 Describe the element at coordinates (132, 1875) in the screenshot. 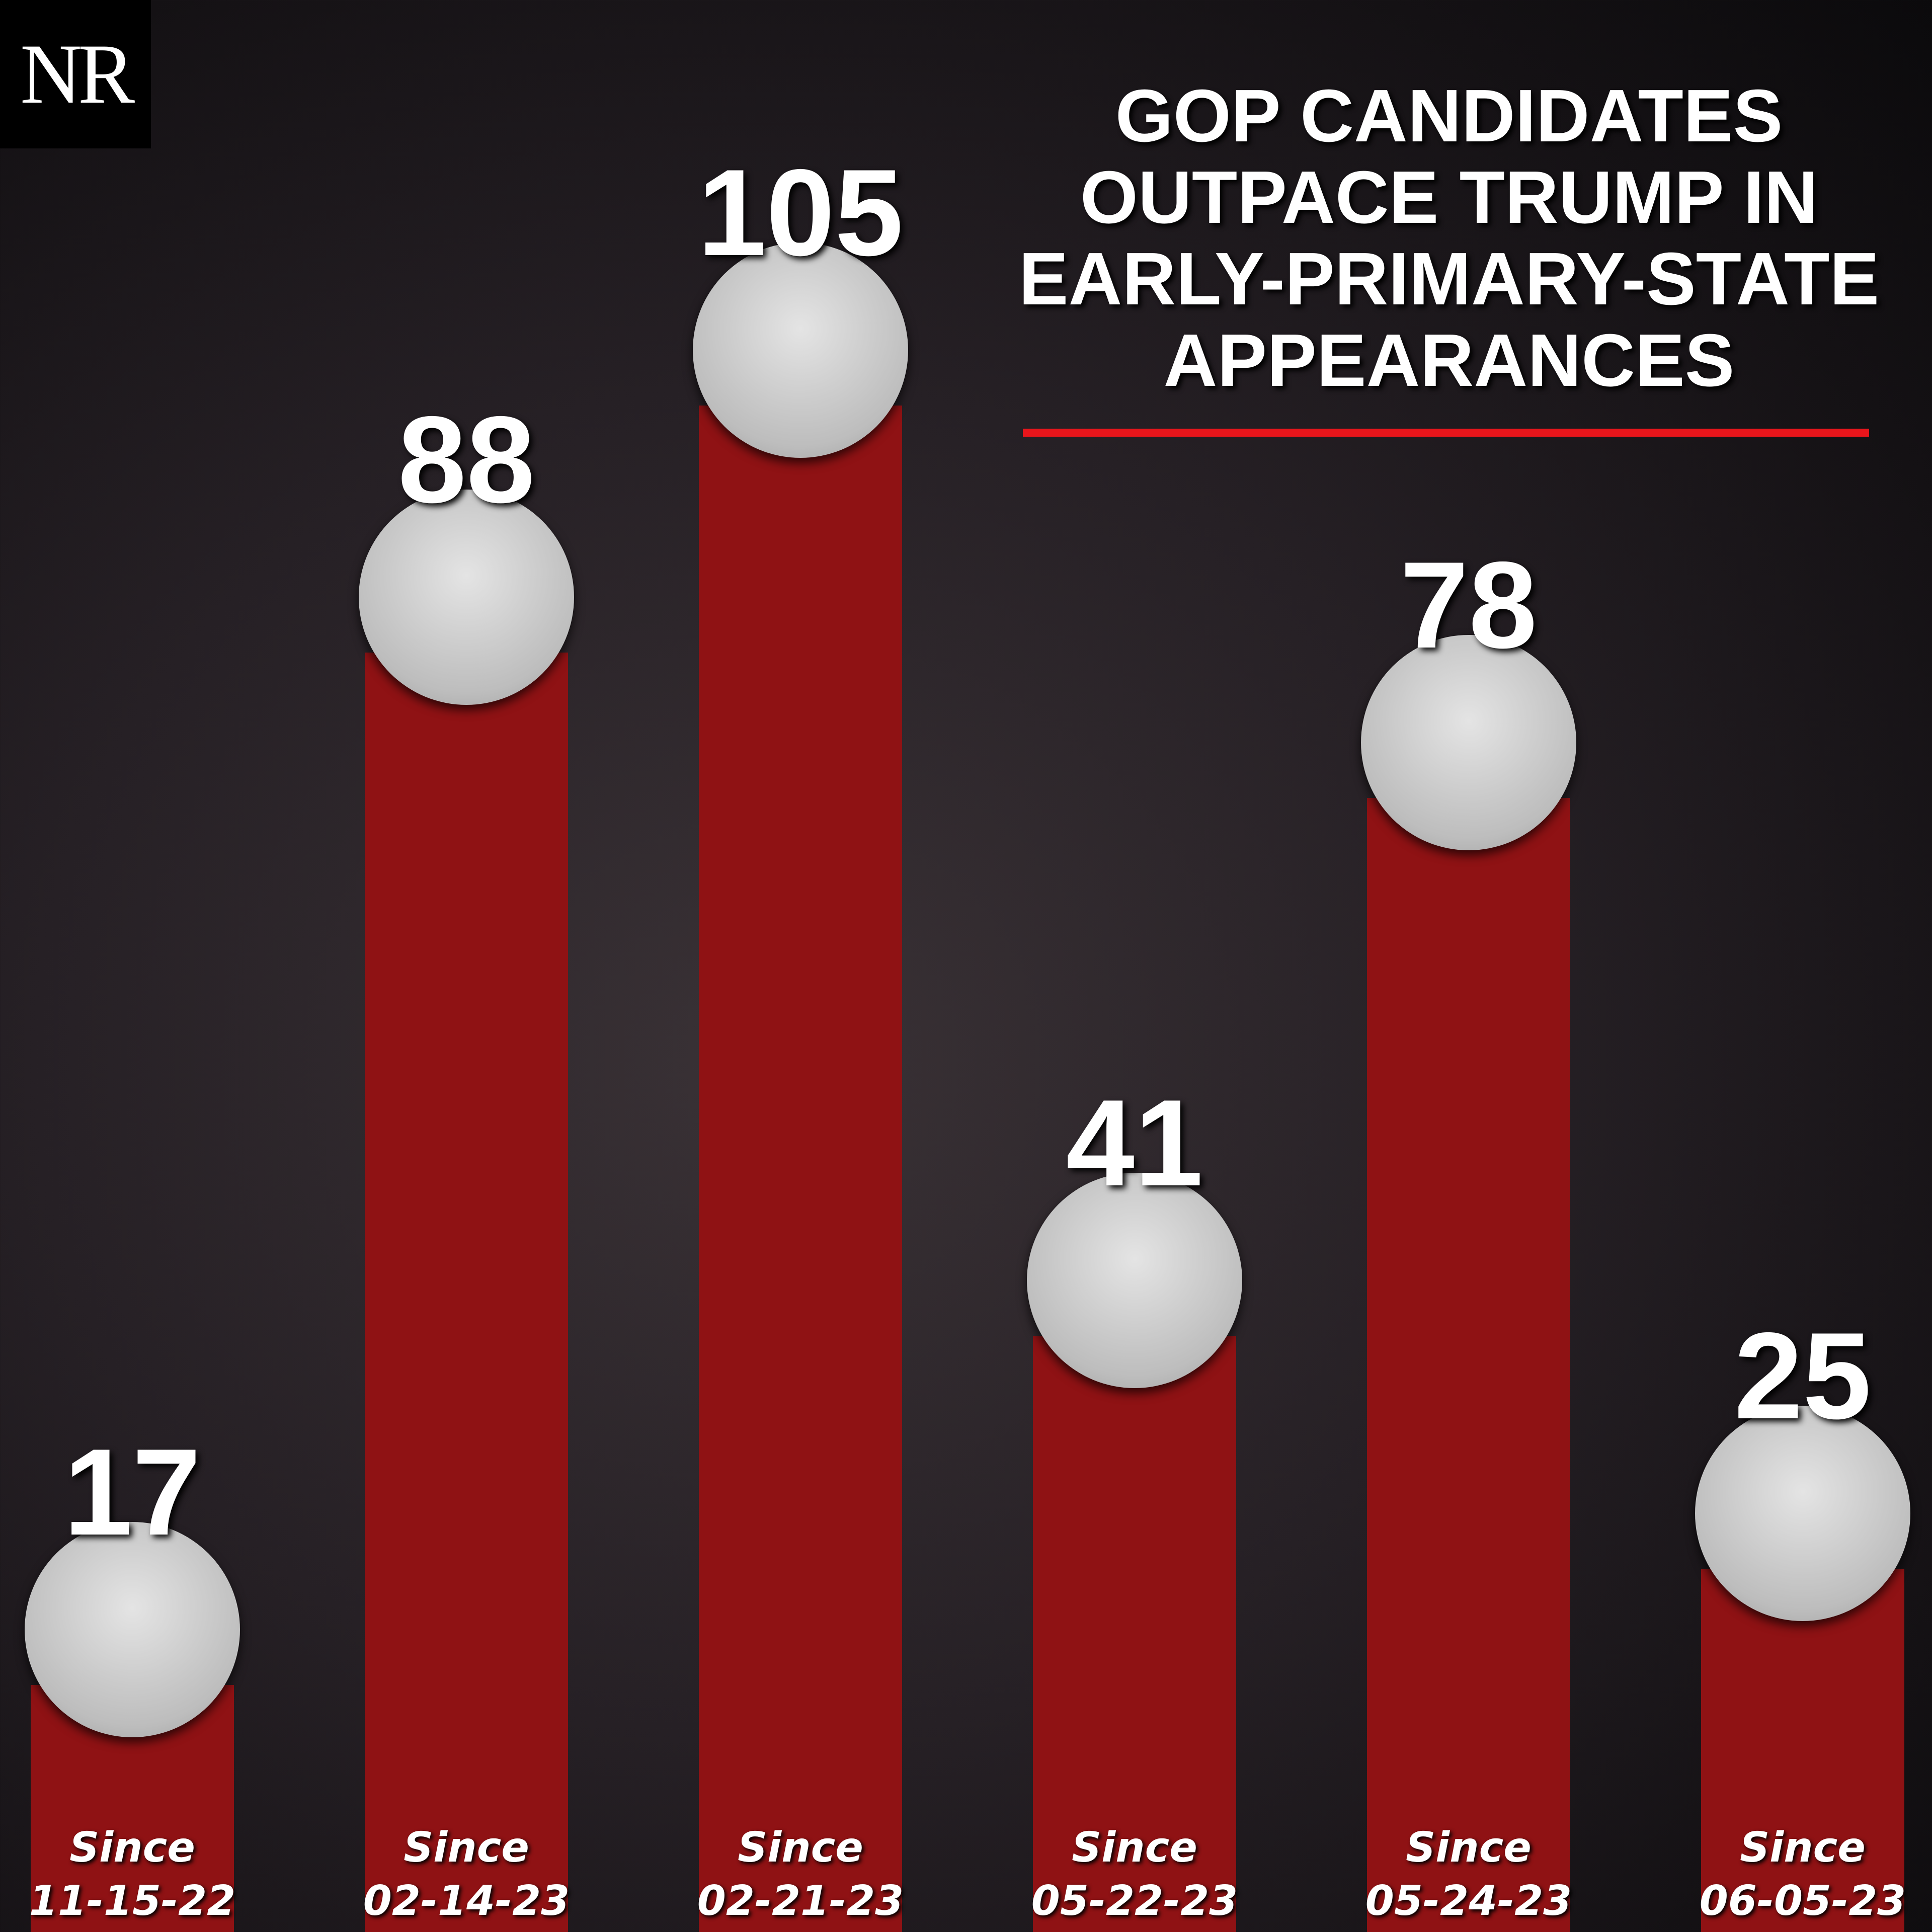

I see `x-tick-label: Since 11-15-22` at that location.